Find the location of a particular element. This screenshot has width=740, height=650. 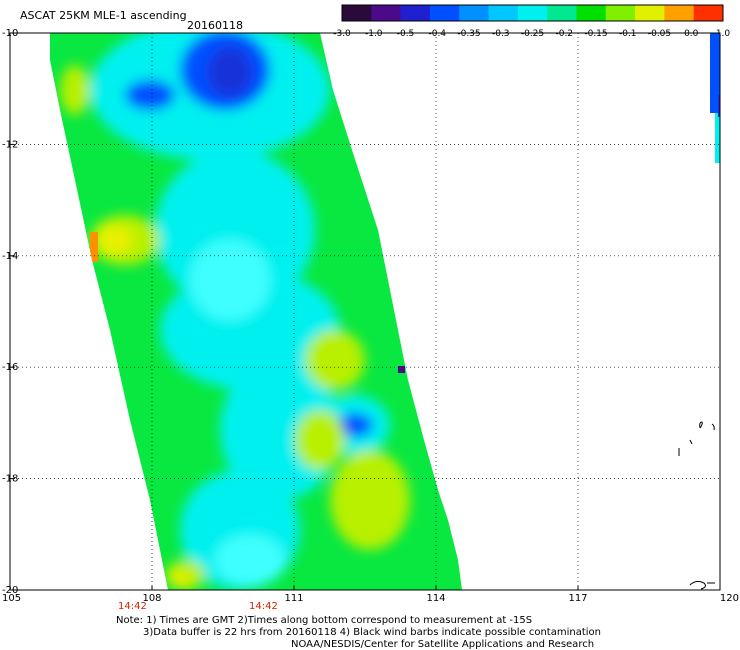

colorbar is located at coordinates (532, 13).